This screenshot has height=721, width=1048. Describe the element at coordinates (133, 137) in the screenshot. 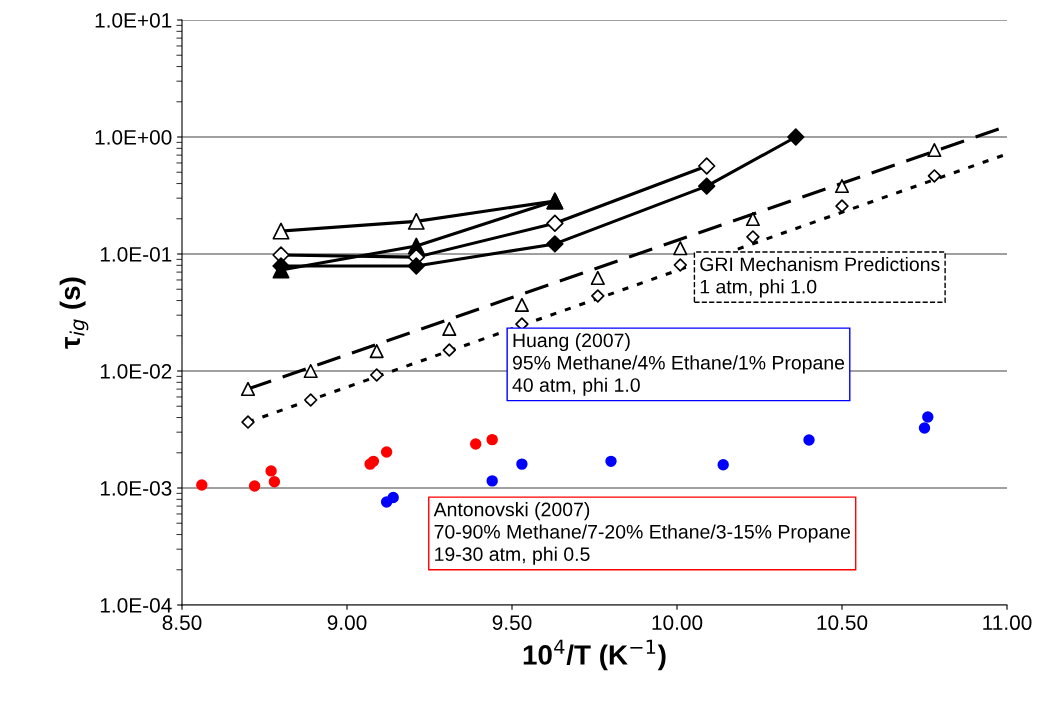

I see `y-tick-label: 1.0E+00` at that location.